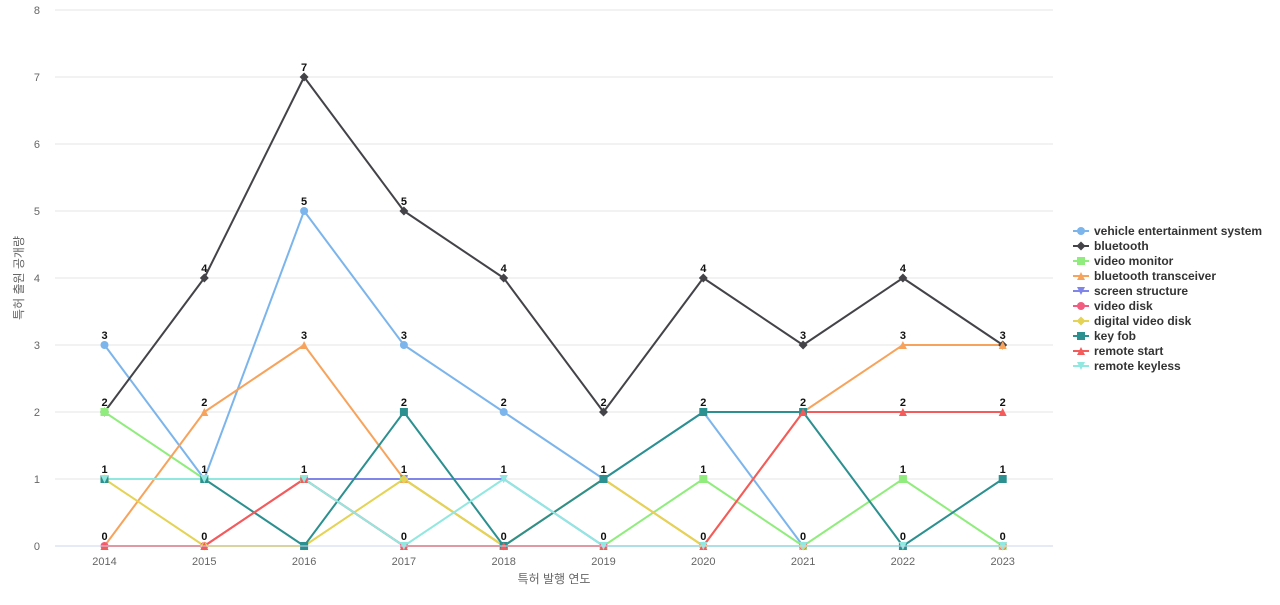 The width and height of the screenshot is (1280, 605). I want to click on legend-item-screen-structure: screen structure, so click(1130, 291).